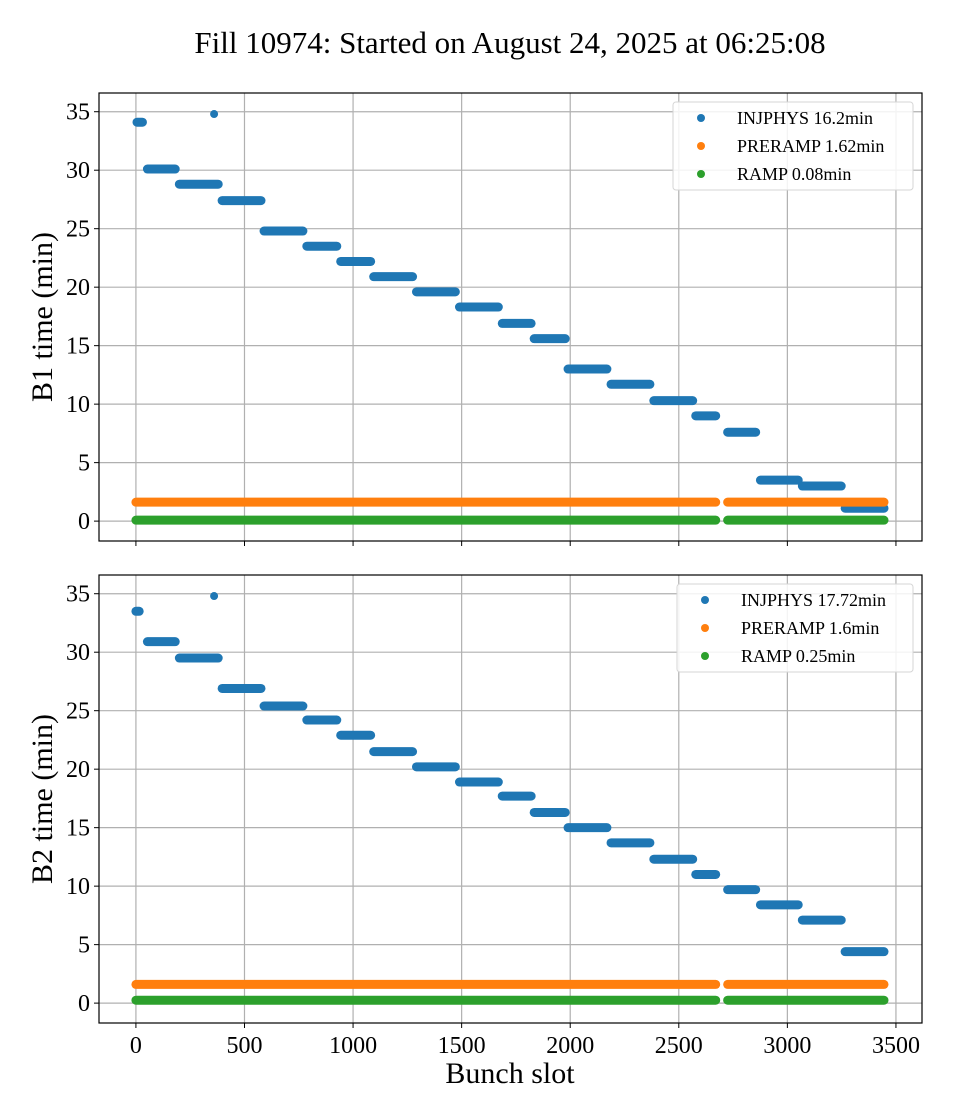  Describe the element at coordinates (794, 174) in the screenshot. I see `legend-label-ramp: RAMP 0.08min` at that location.